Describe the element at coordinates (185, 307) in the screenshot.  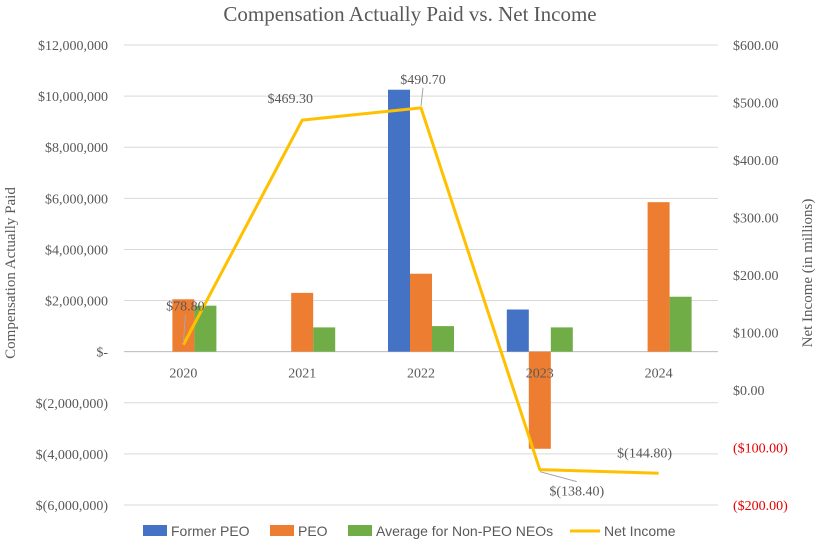
I see `data-label: $78.80` at that location.